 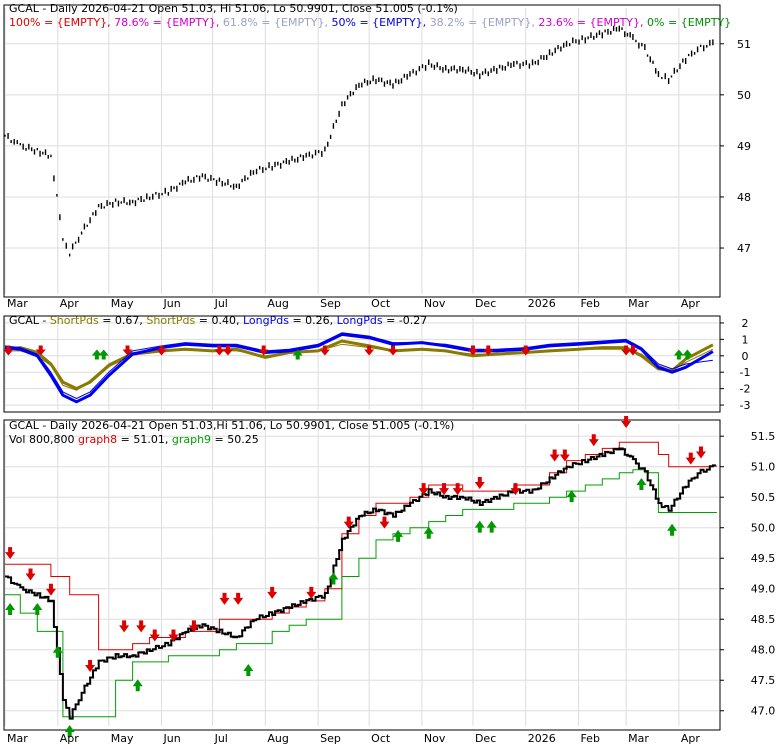 What do you see at coordinates (744, 248) in the screenshot?
I see `p1-y-tick-label: 47` at bounding box center [744, 248].